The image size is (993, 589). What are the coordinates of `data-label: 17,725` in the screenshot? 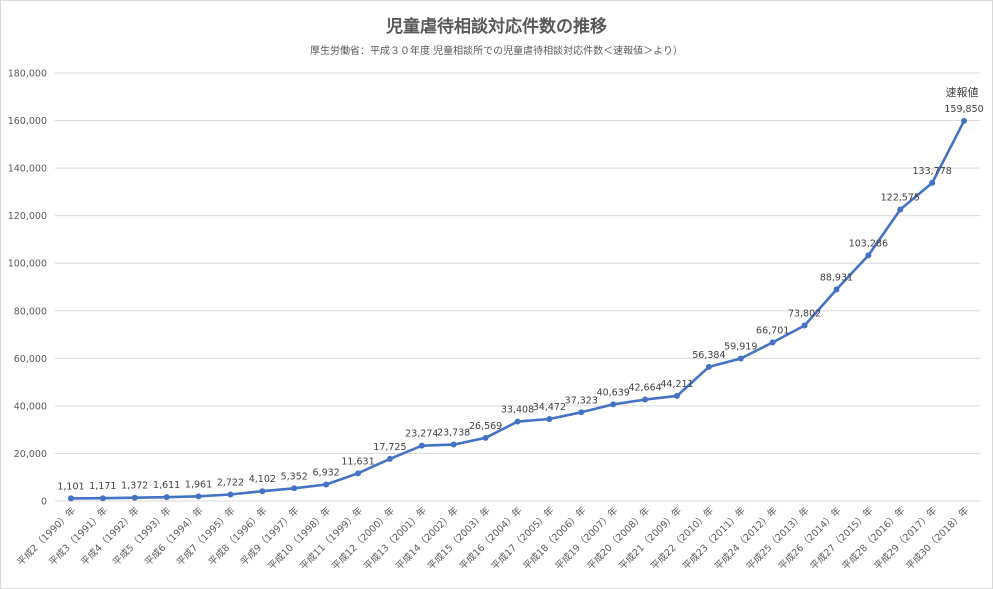 It's located at (389, 447).